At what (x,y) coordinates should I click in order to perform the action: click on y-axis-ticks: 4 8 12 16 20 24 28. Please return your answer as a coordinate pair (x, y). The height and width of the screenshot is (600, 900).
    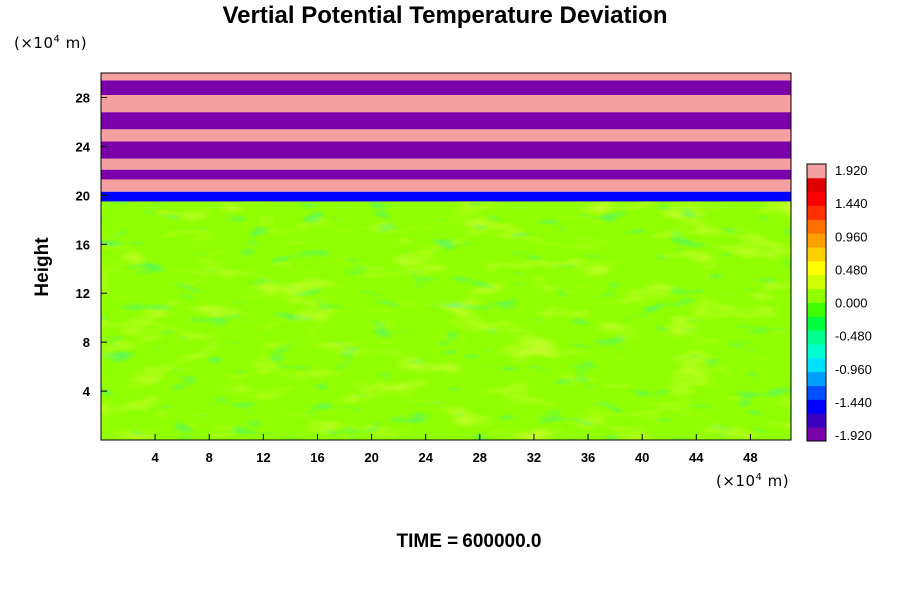
    Looking at the image, I should click on (91, 244).